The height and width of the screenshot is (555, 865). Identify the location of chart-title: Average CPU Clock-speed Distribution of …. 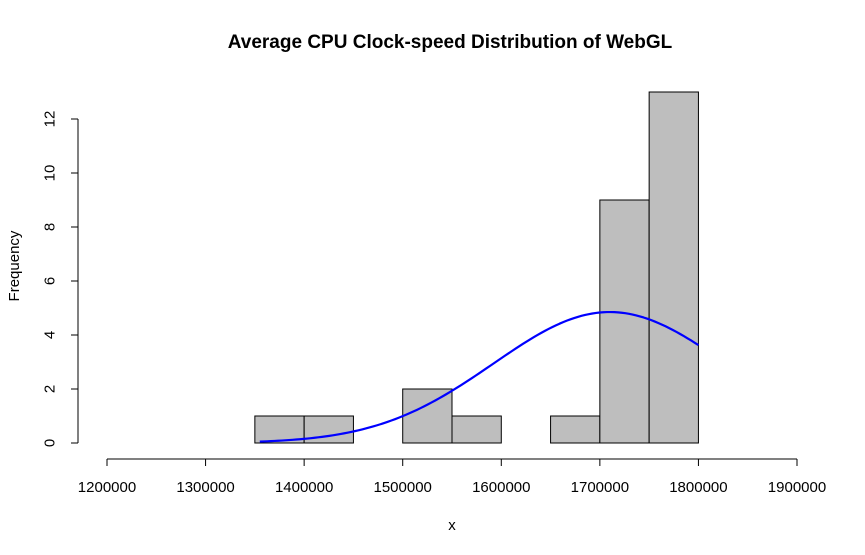
(450, 42).